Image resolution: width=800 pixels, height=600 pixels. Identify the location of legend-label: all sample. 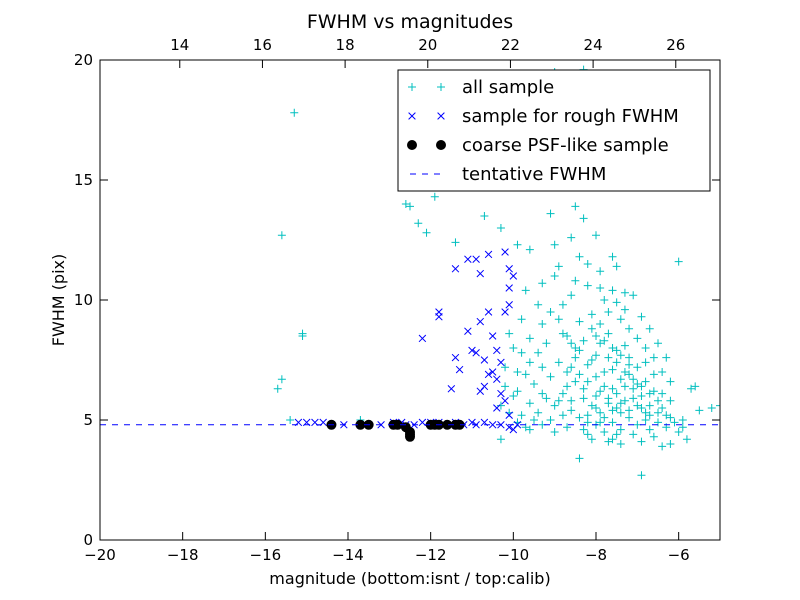
(508, 87).